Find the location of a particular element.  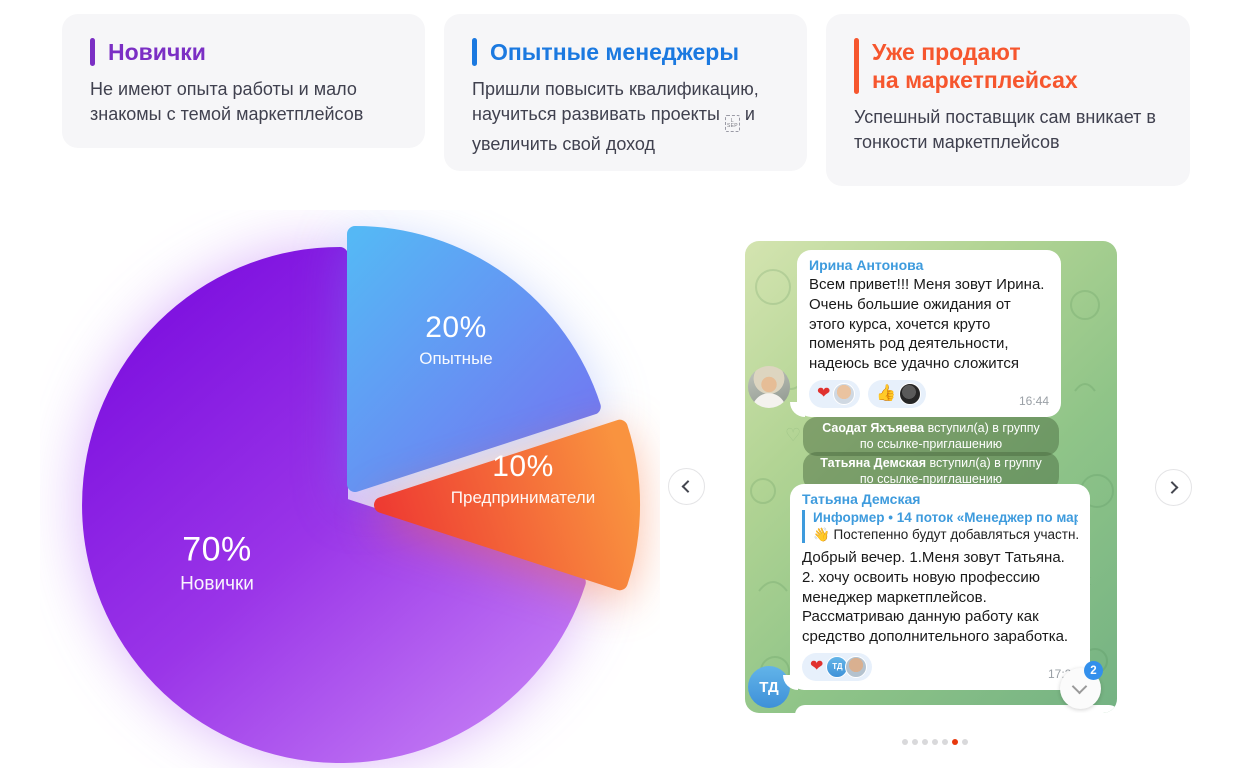

pie-percent: 70% is located at coordinates (217, 549).